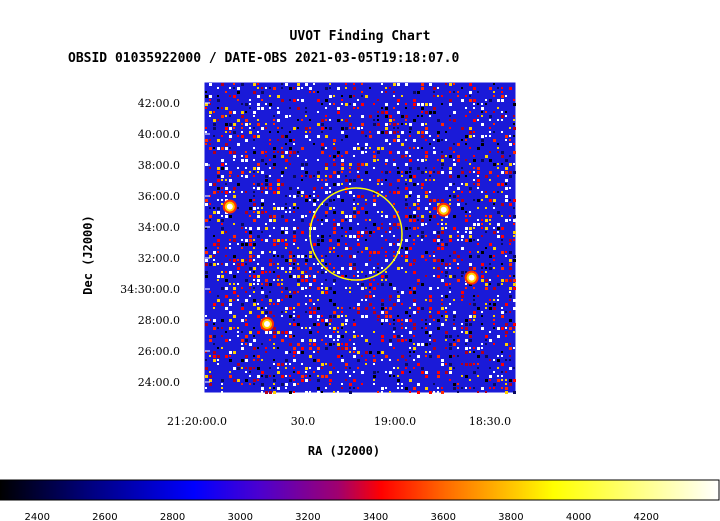 This screenshot has height=521, width=720. I want to click on colorbar-tick-label: 4200, so click(646, 516).